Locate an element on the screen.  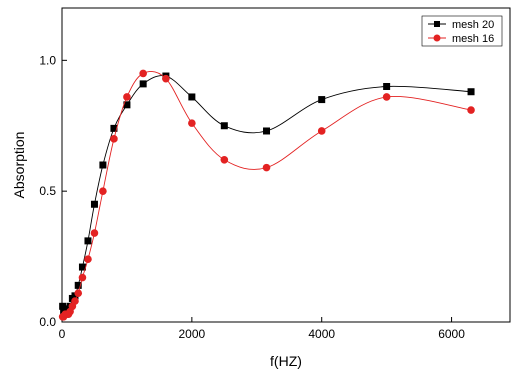
y-axis-label: Absorption is located at coordinates (19, 165).